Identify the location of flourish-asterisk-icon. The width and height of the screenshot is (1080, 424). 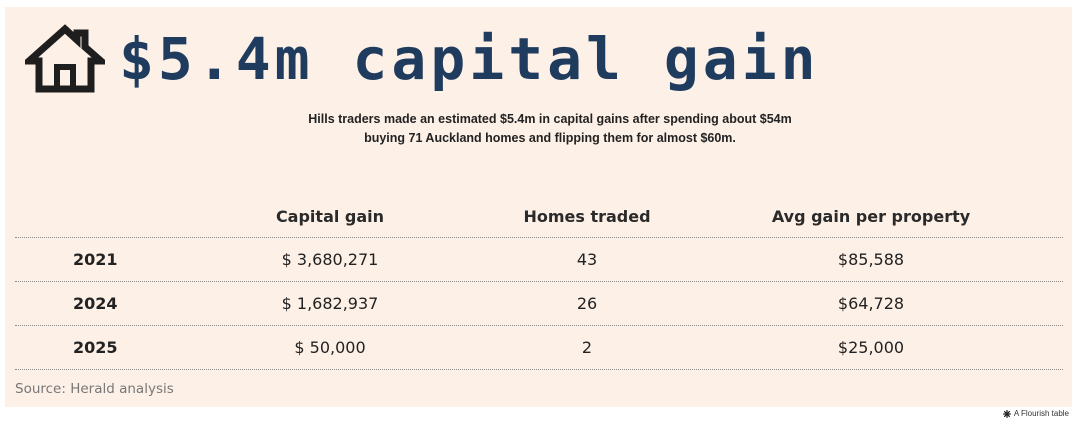
(1006, 413).